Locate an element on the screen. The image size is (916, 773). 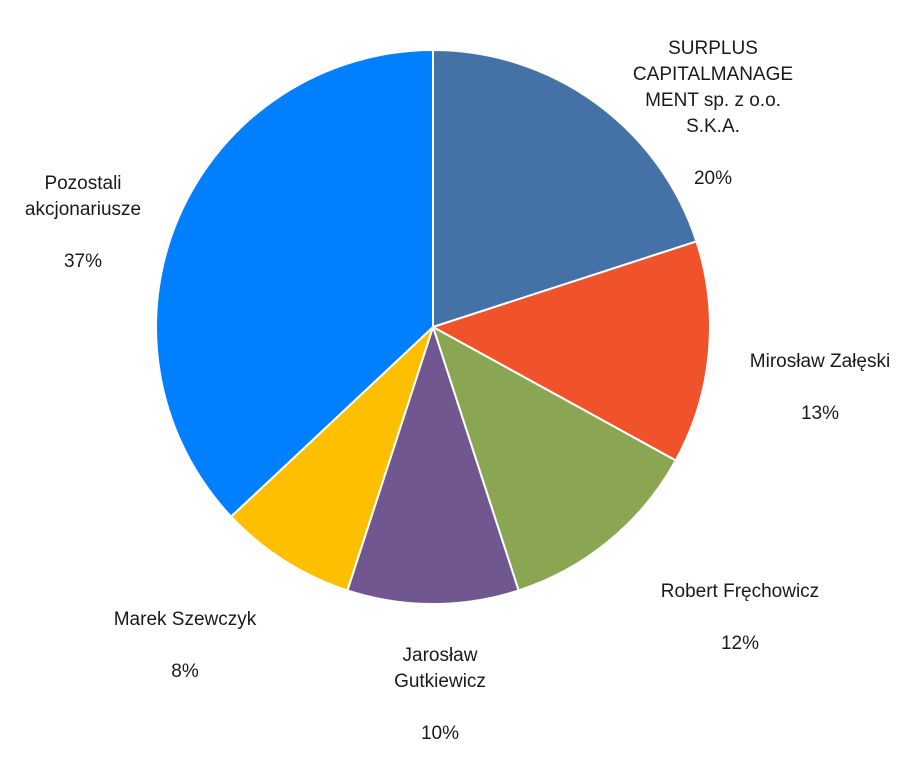
label-gutkiewicz-name: Jarosław Gutkiewicz is located at coordinates (440, 668).